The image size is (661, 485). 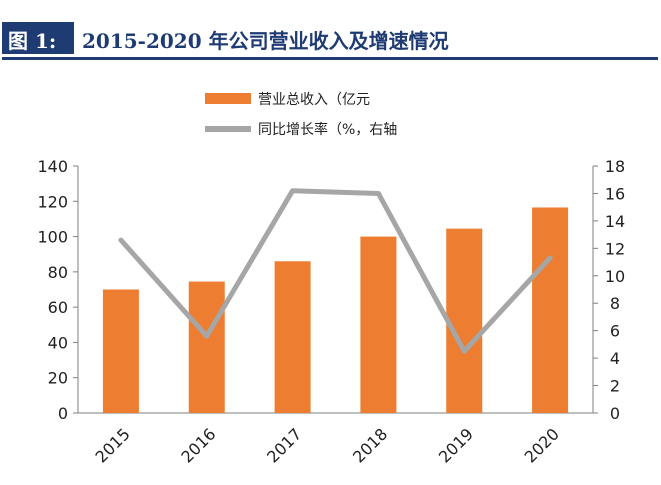 I want to click on figure-title: 2015-2020 年公司营业收入及增速情况, so click(x=265, y=41).